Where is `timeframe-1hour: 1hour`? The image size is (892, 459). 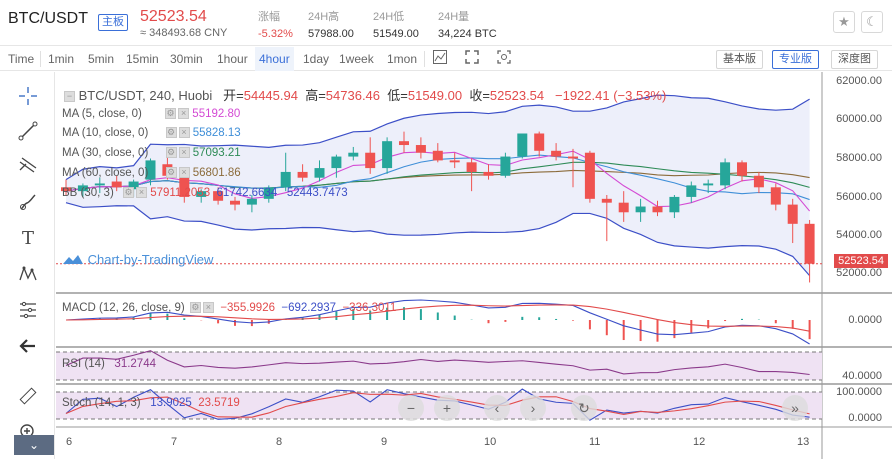 timeframe-1hour: 1hour is located at coordinates (232, 59).